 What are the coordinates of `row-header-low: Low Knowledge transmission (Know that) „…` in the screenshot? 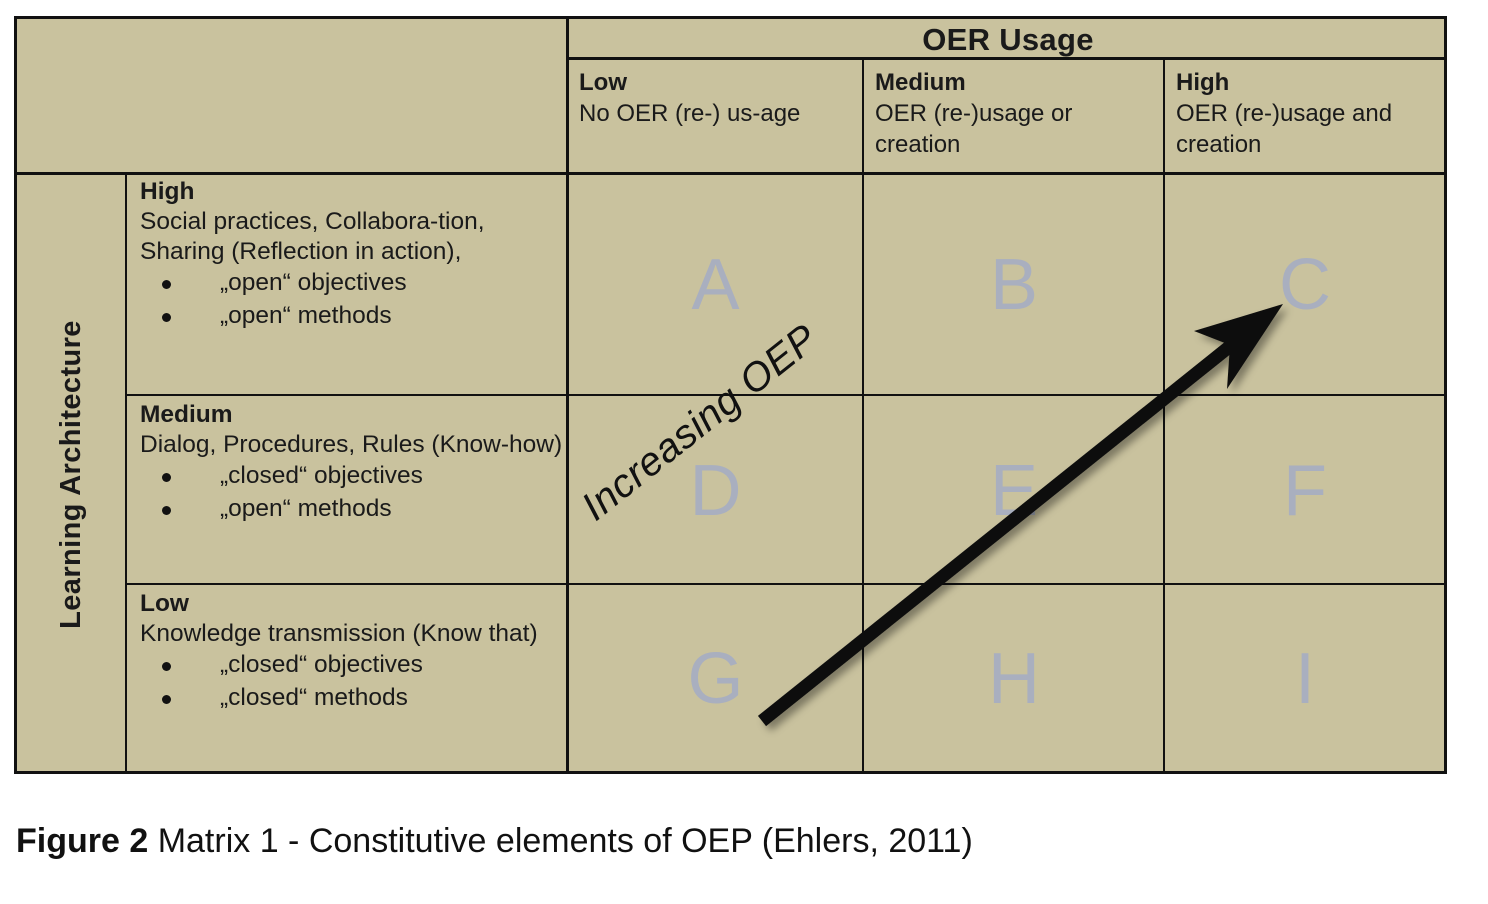 It's located at (348, 679).